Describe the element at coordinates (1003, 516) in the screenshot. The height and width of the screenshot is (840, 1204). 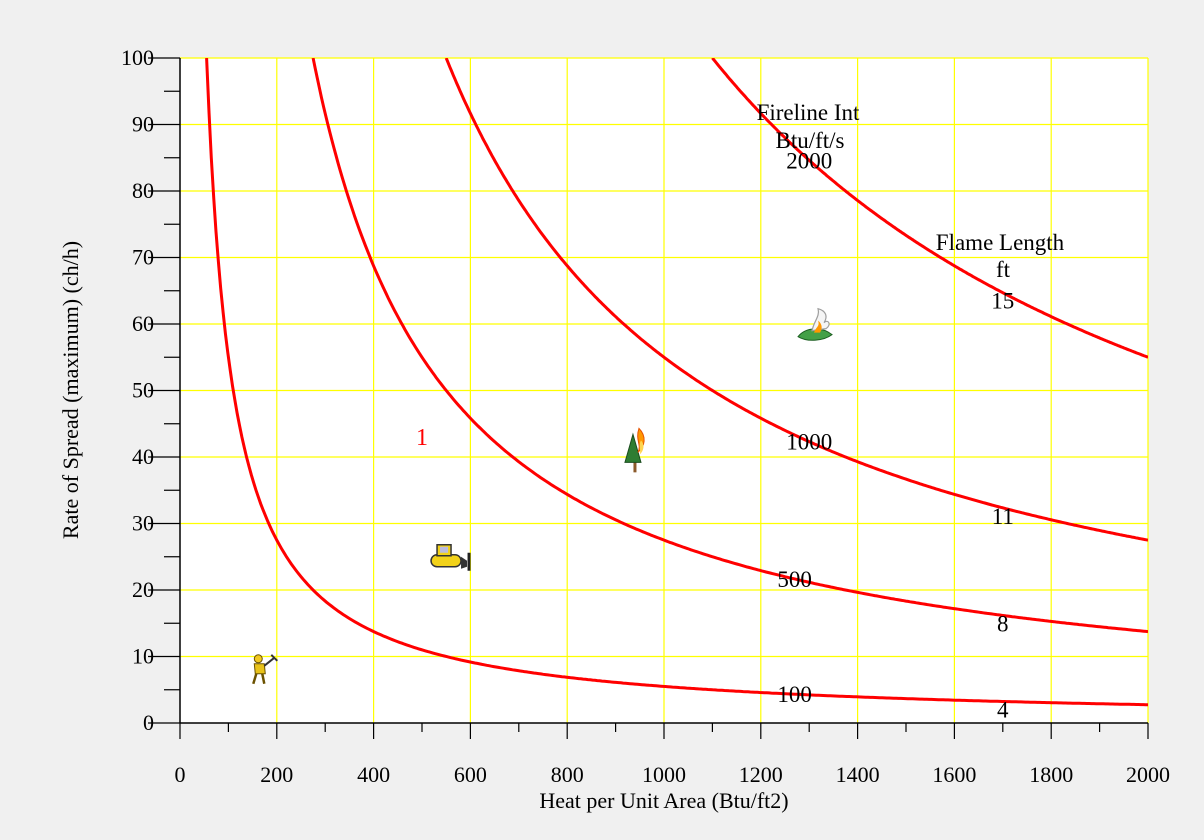
I see `flame-length-label: 11` at that location.